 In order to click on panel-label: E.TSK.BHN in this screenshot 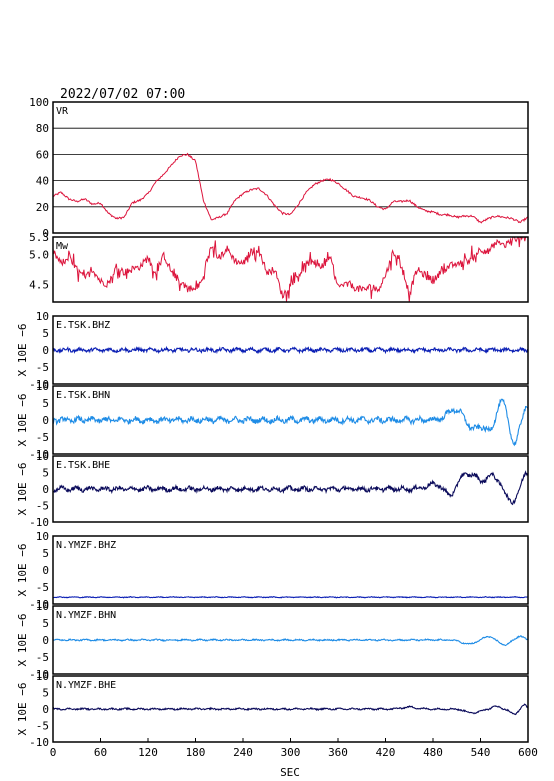, I will do `click(83, 395)`.